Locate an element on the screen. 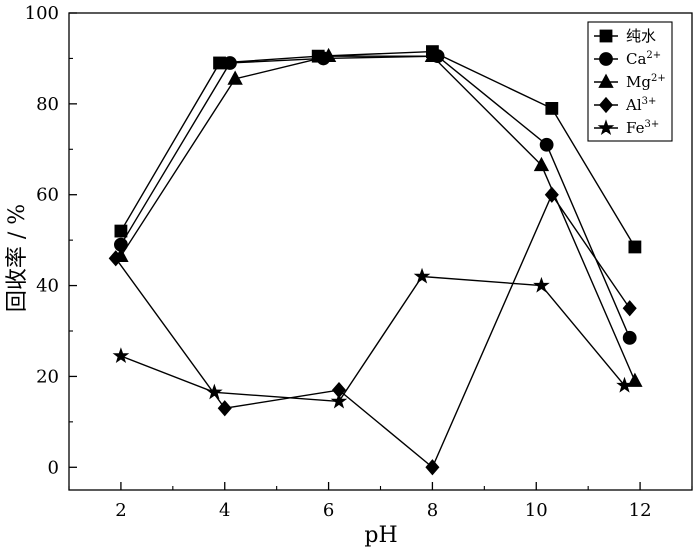 This screenshot has height=550, width=700. y-tick-label: 40 is located at coordinates (47, 286).